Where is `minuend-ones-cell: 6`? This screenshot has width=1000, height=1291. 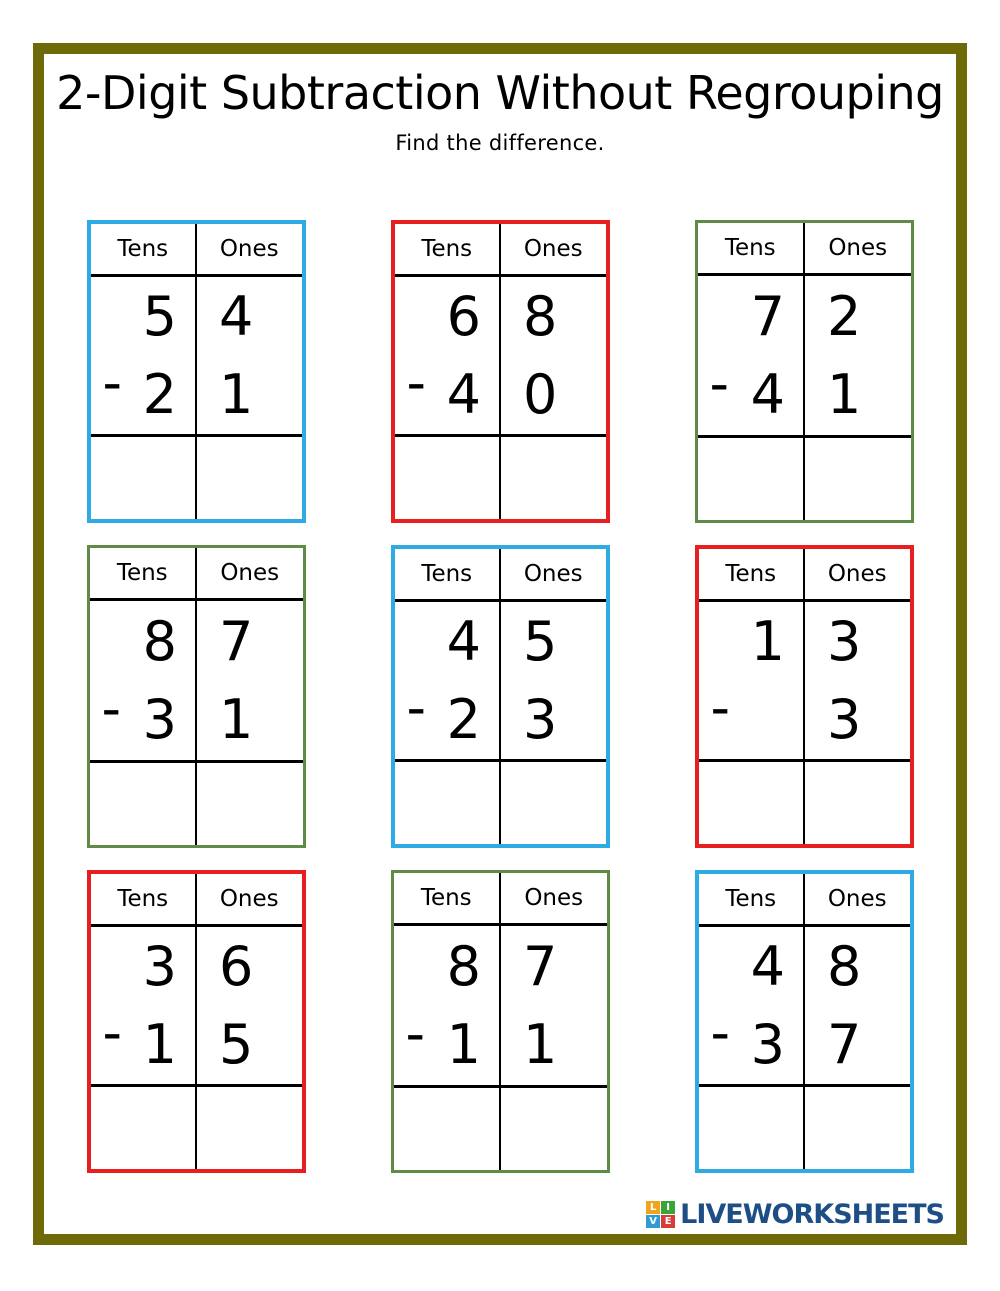 minuend-ones-cell: 6 is located at coordinates (249, 967).